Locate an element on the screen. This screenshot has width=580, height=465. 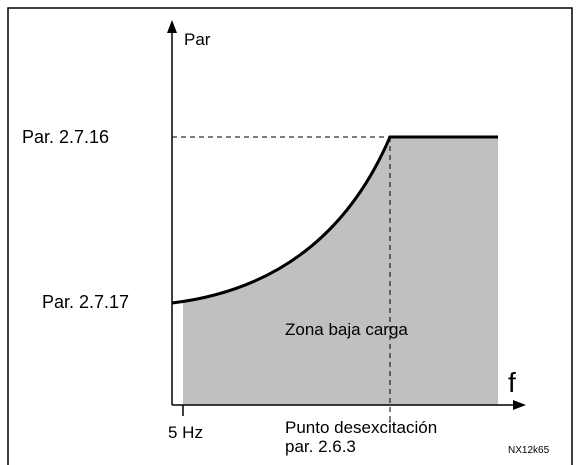
y-axis-label: Par is located at coordinates (197, 39).